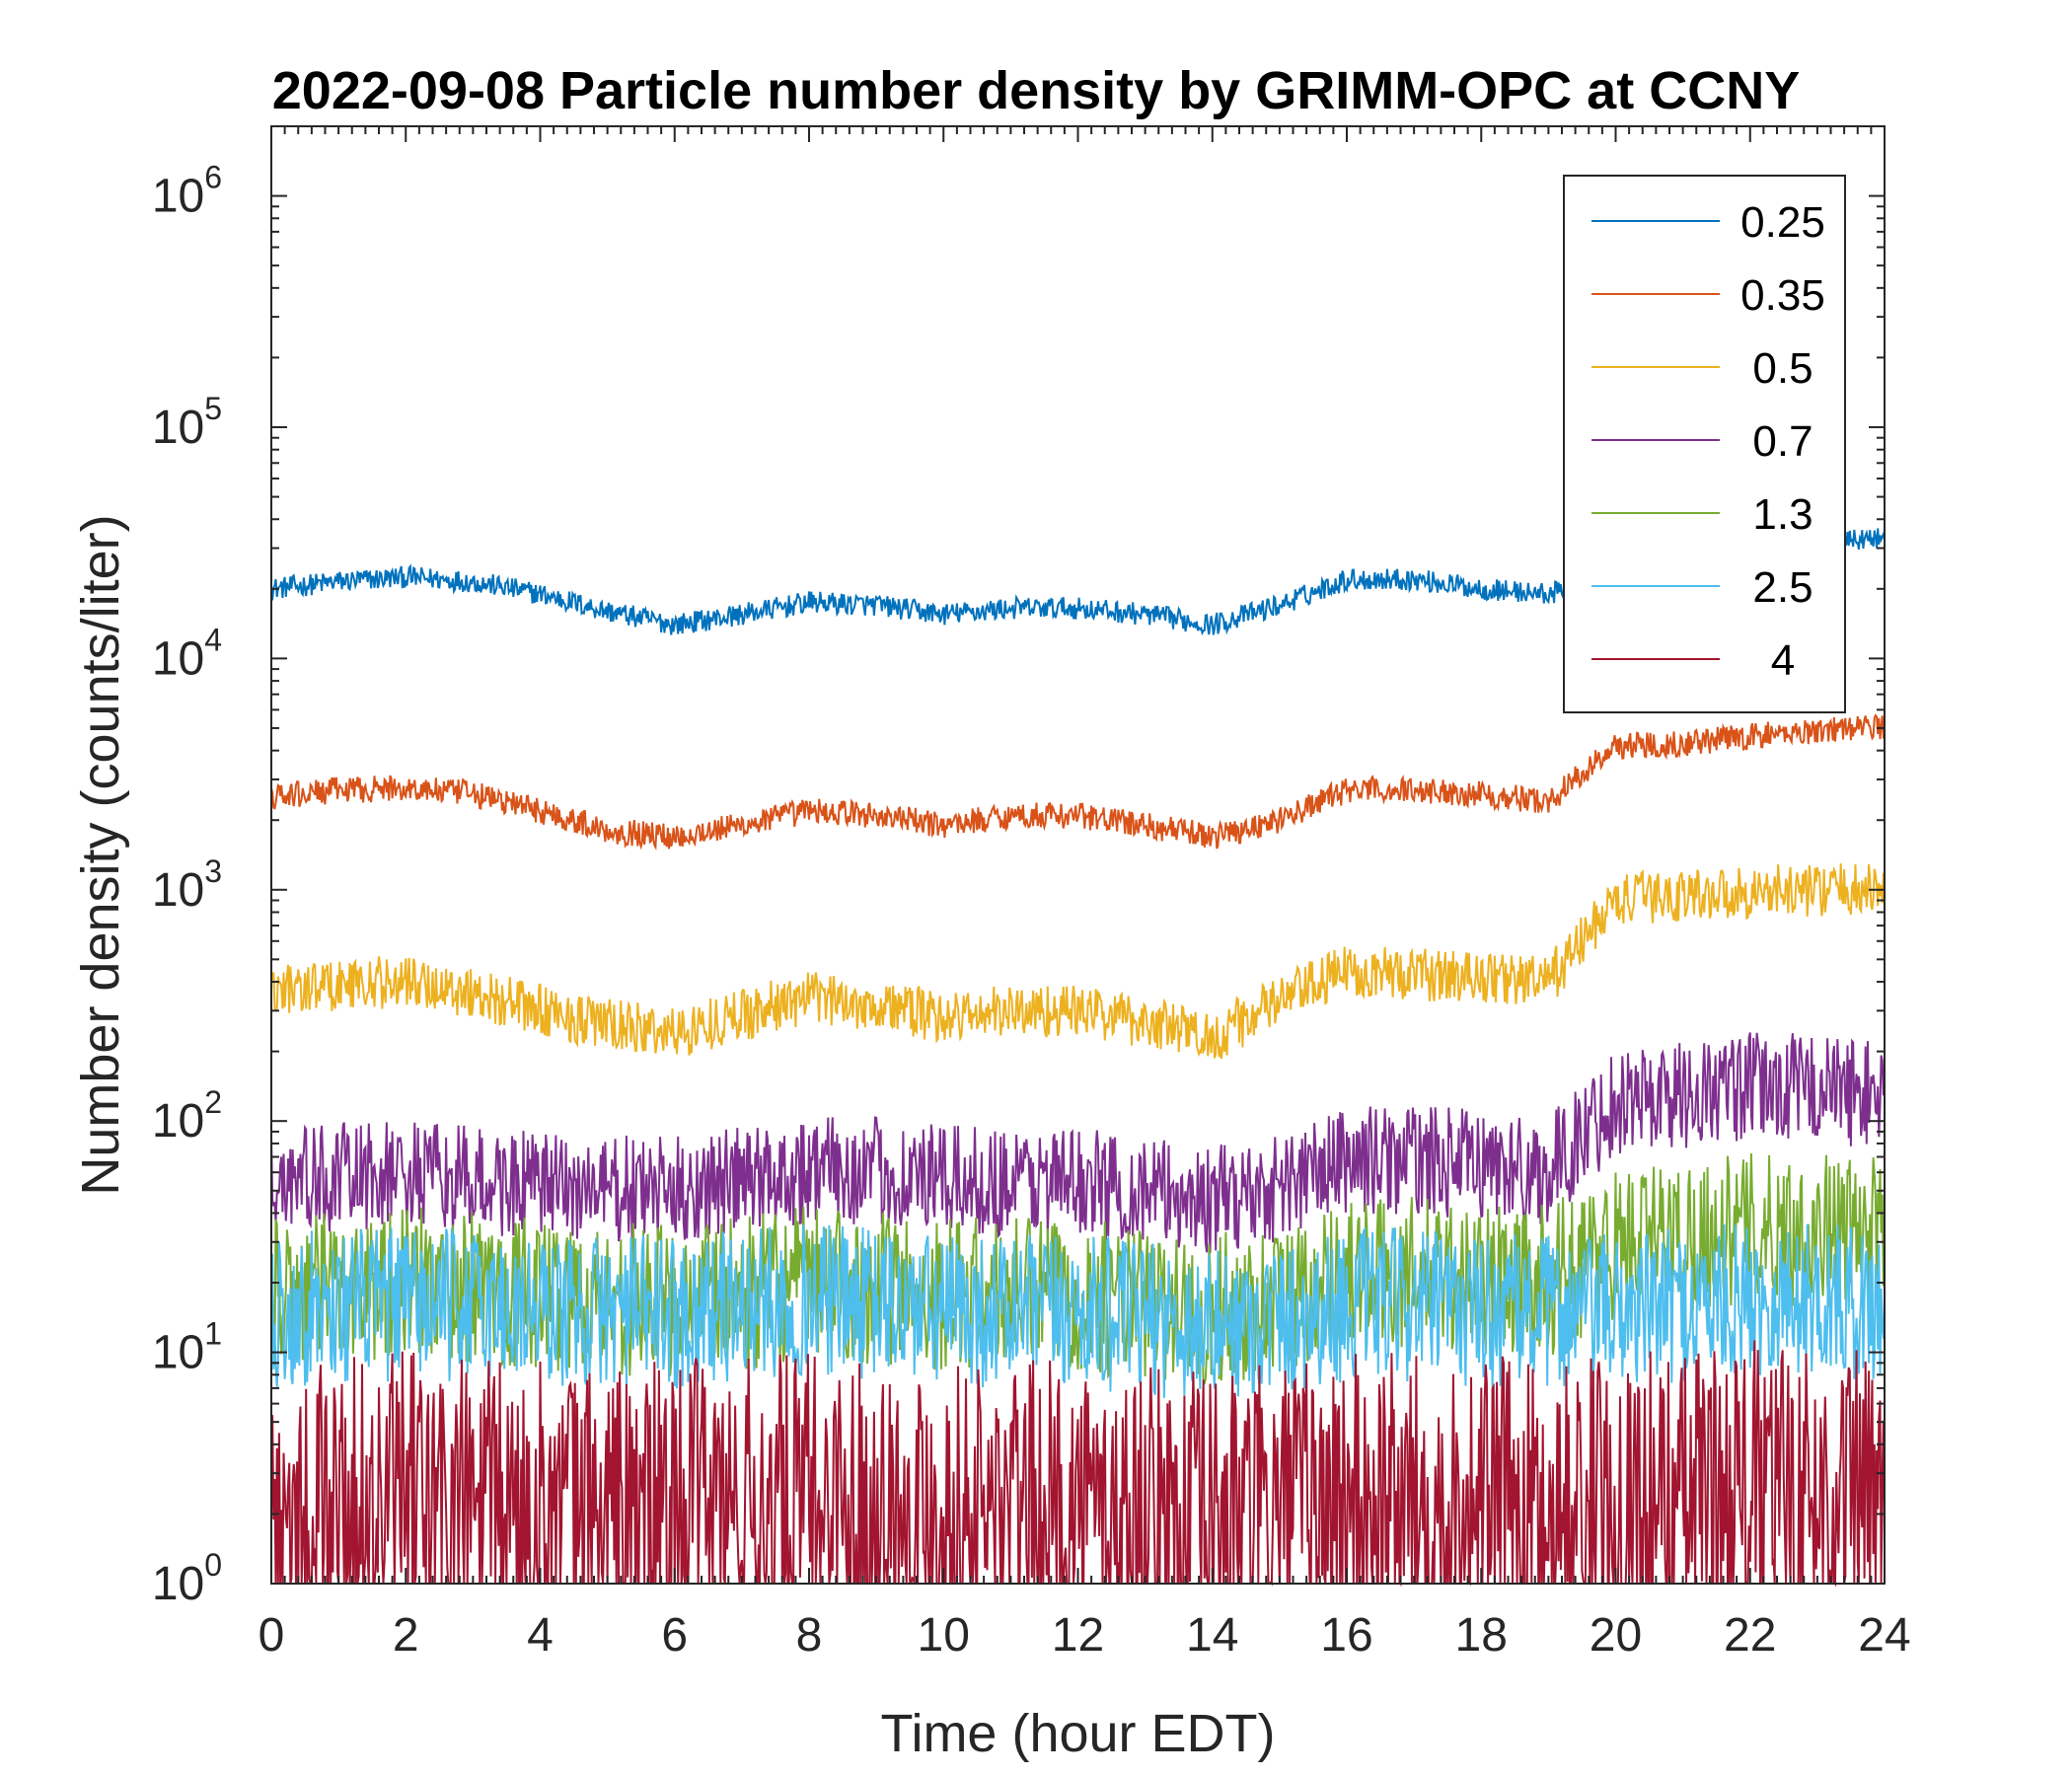 This screenshot has height=1776, width=2072. I want to click on x-tick-label: 10, so click(944, 1636).